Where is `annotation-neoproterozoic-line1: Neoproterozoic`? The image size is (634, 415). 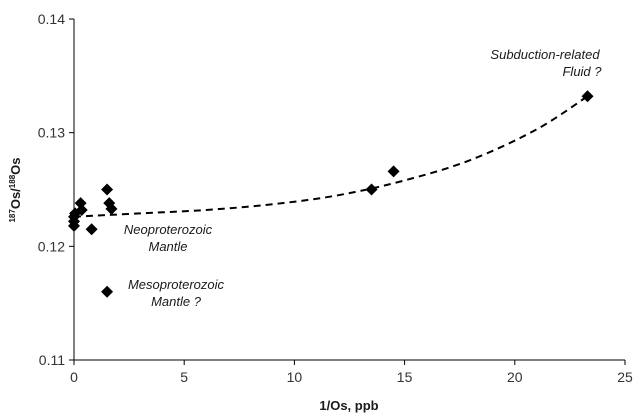 annotation-neoproterozoic-line1: Neoproterozoic is located at coordinates (168, 229).